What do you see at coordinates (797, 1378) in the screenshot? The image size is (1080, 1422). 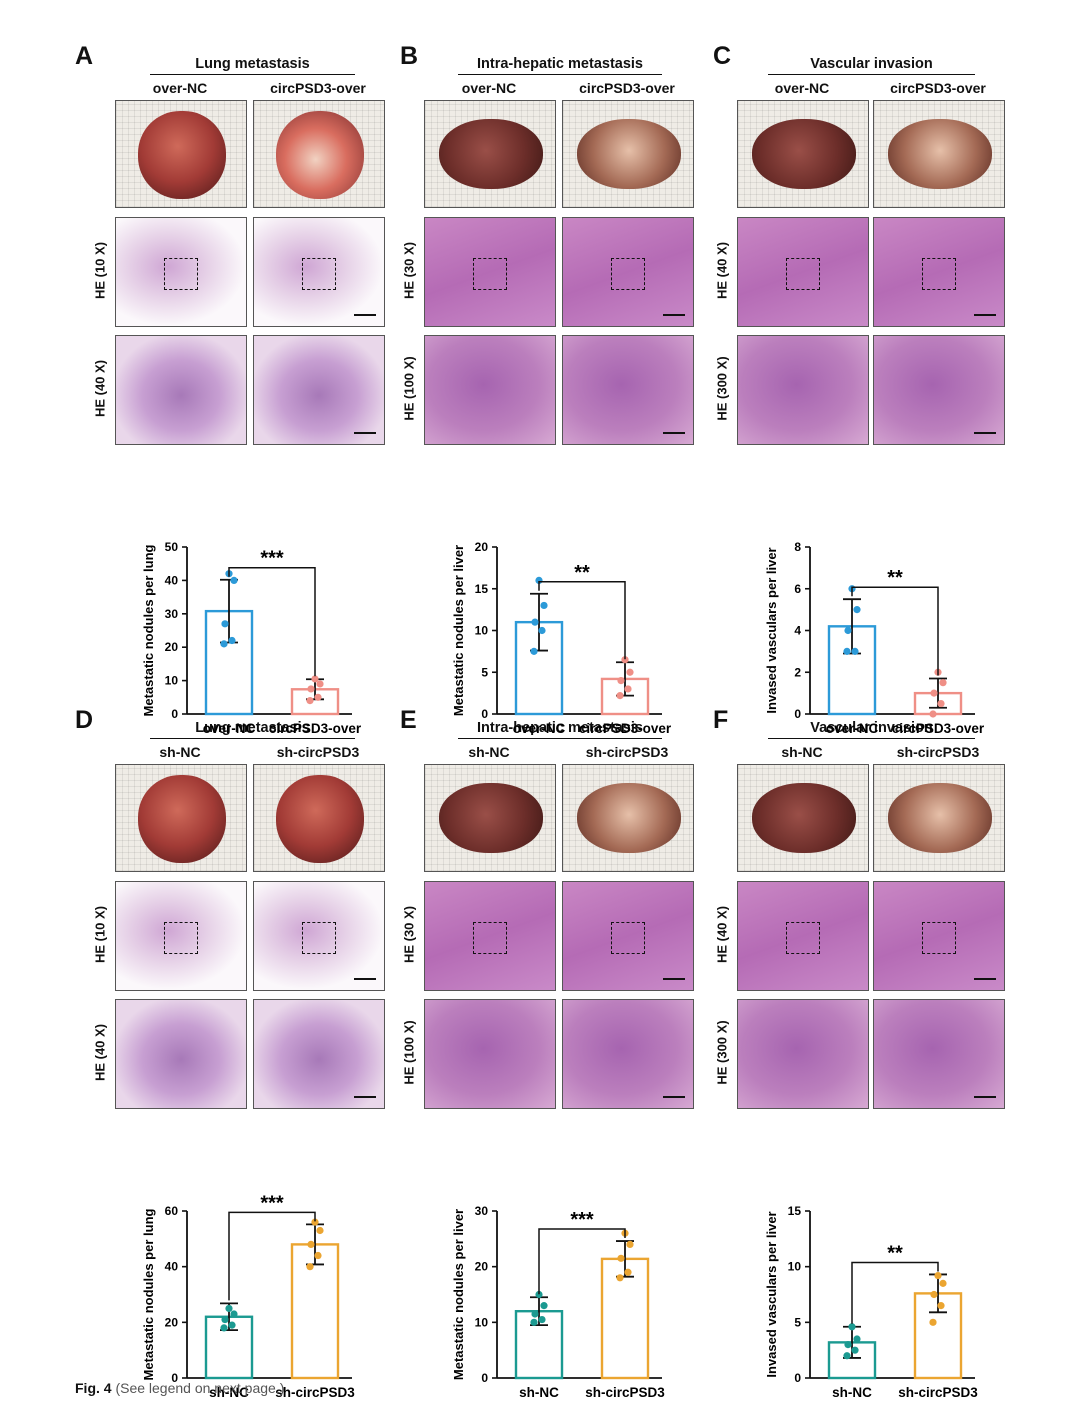 I see `y-tick-label: 0` at bounding box center [797, 1378].